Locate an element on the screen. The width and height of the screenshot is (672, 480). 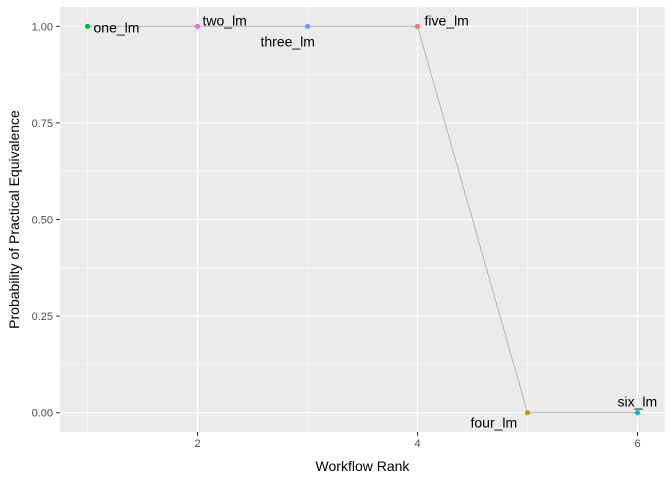
point-label-six_lm: six_lm is located at coordinates (638, 402).